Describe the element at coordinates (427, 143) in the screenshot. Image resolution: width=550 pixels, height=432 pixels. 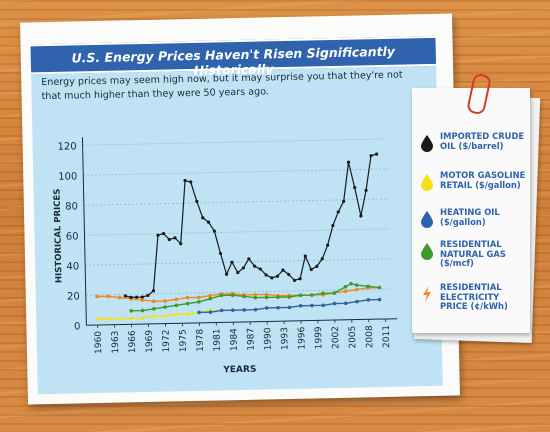
I see `oil-drop-icon` at that location.